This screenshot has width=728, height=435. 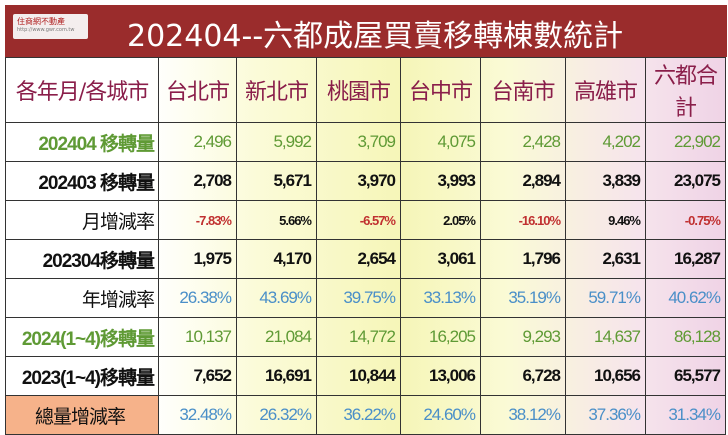 I want to click on page-title: 202404--六都成屋買賣移轉棟數統計, so click(x=375, y=36).